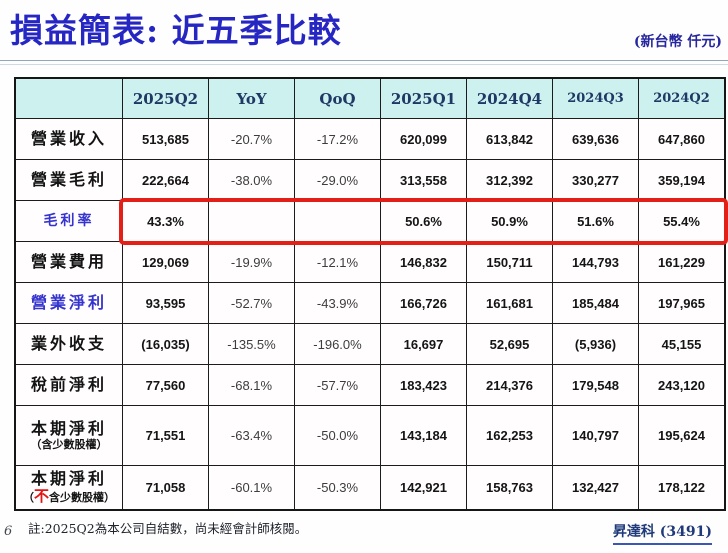  Describe the element at coordinates (68, 344) in the screenshot. I see `row-label: 業外收支` at that location.